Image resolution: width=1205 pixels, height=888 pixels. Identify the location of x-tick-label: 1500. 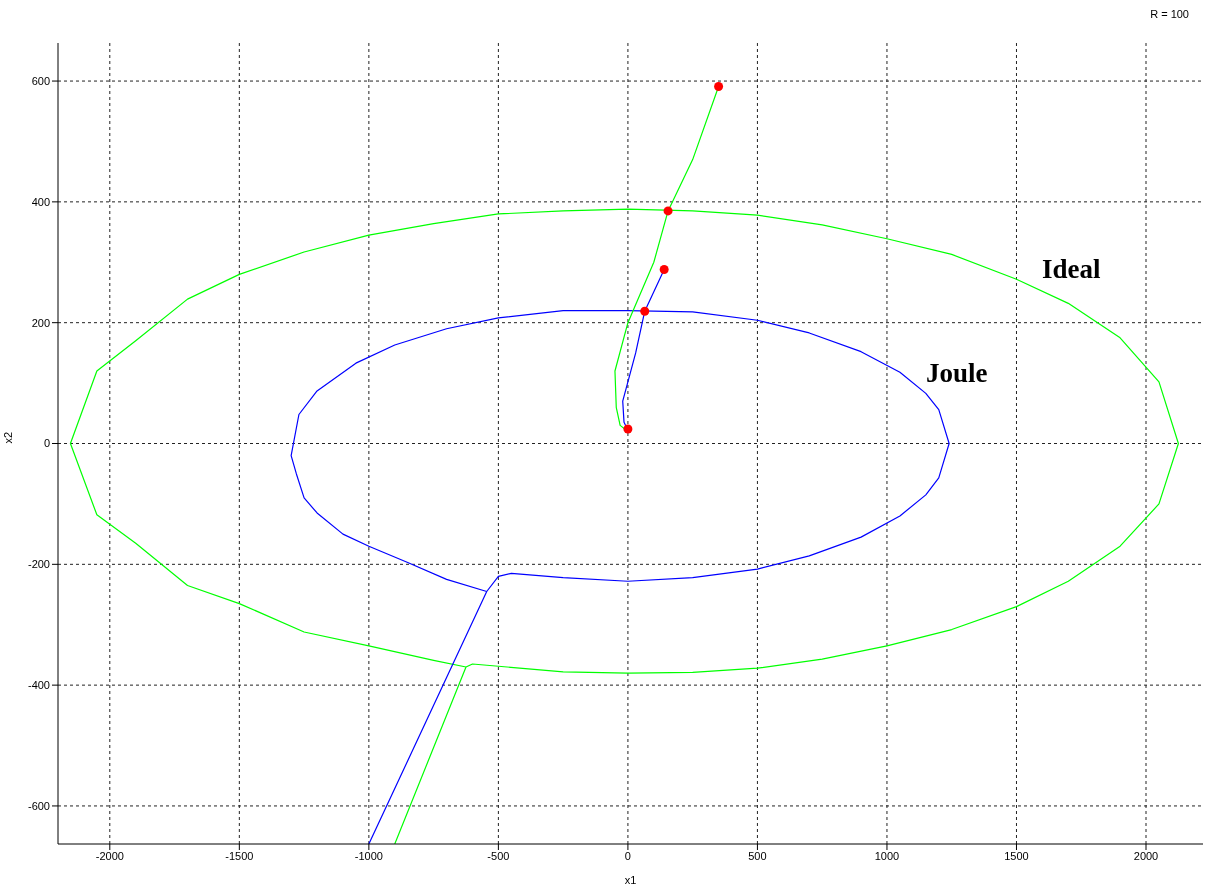
(1016, 855).